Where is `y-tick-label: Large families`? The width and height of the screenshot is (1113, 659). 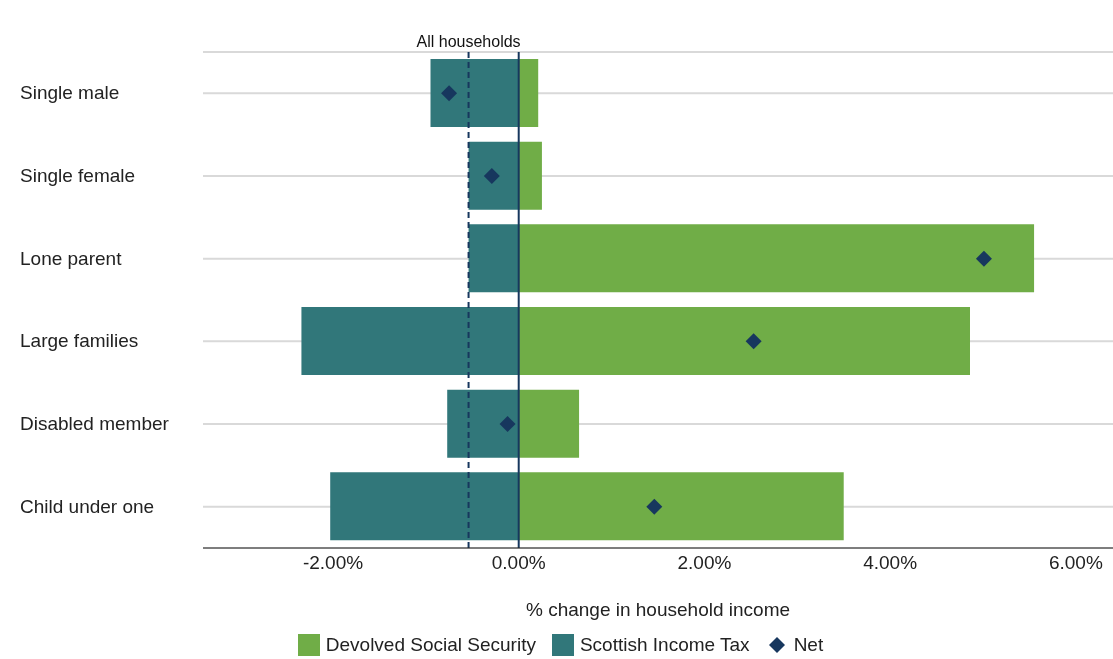
y-tick-label: Large families is located at coordinates (79, 341).